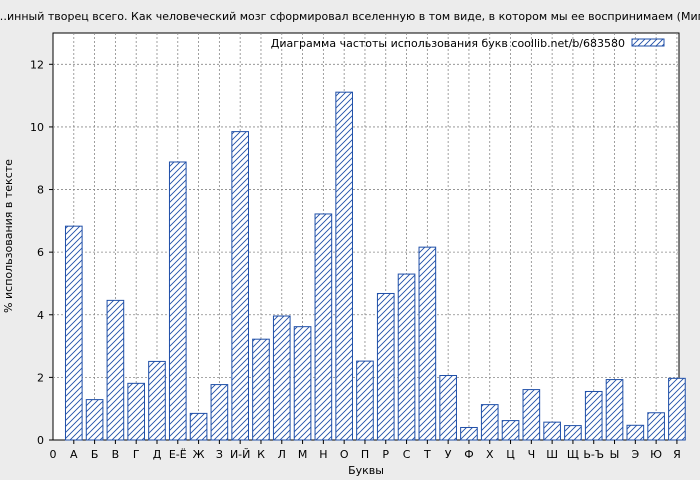  Describe the element at coordinates (648, 42) in the screenshot. I see `legend-swatch` at that location.